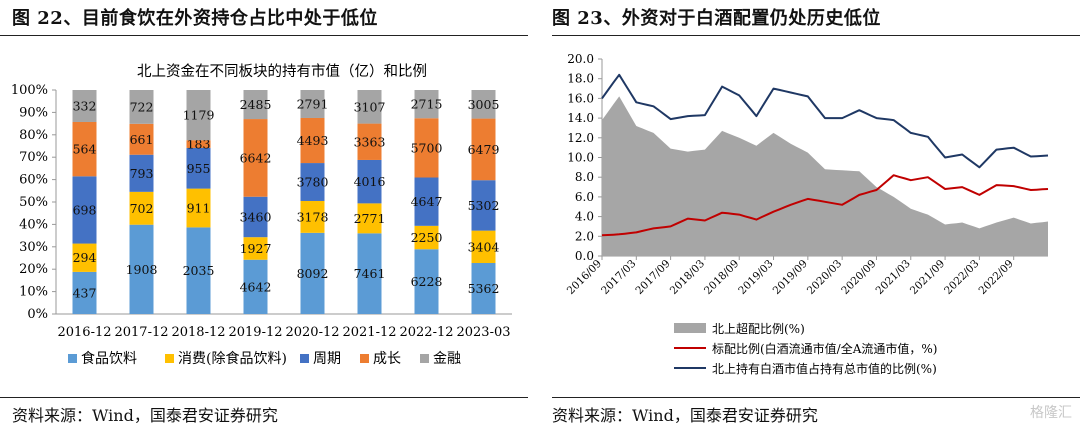 This screenshot has height=430, width=1080. I want to click on x-tick-label: 2021/09, so click(927, 277).